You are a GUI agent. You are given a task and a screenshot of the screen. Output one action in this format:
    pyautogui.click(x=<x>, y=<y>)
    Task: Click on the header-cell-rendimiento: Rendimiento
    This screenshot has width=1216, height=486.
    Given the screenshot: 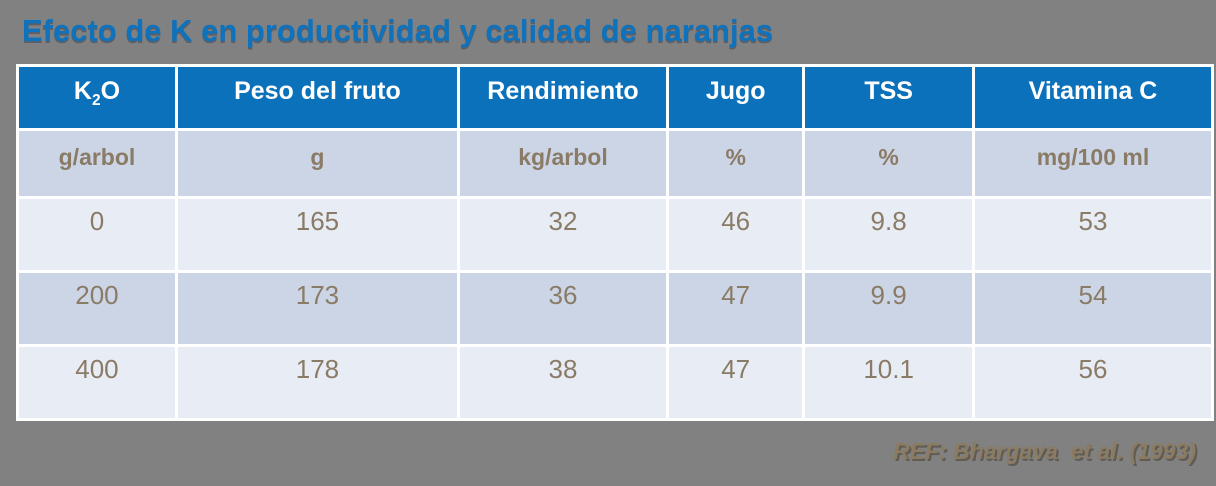 What is the action you would take?
    pyautogui.click(x=563, y=97)
    